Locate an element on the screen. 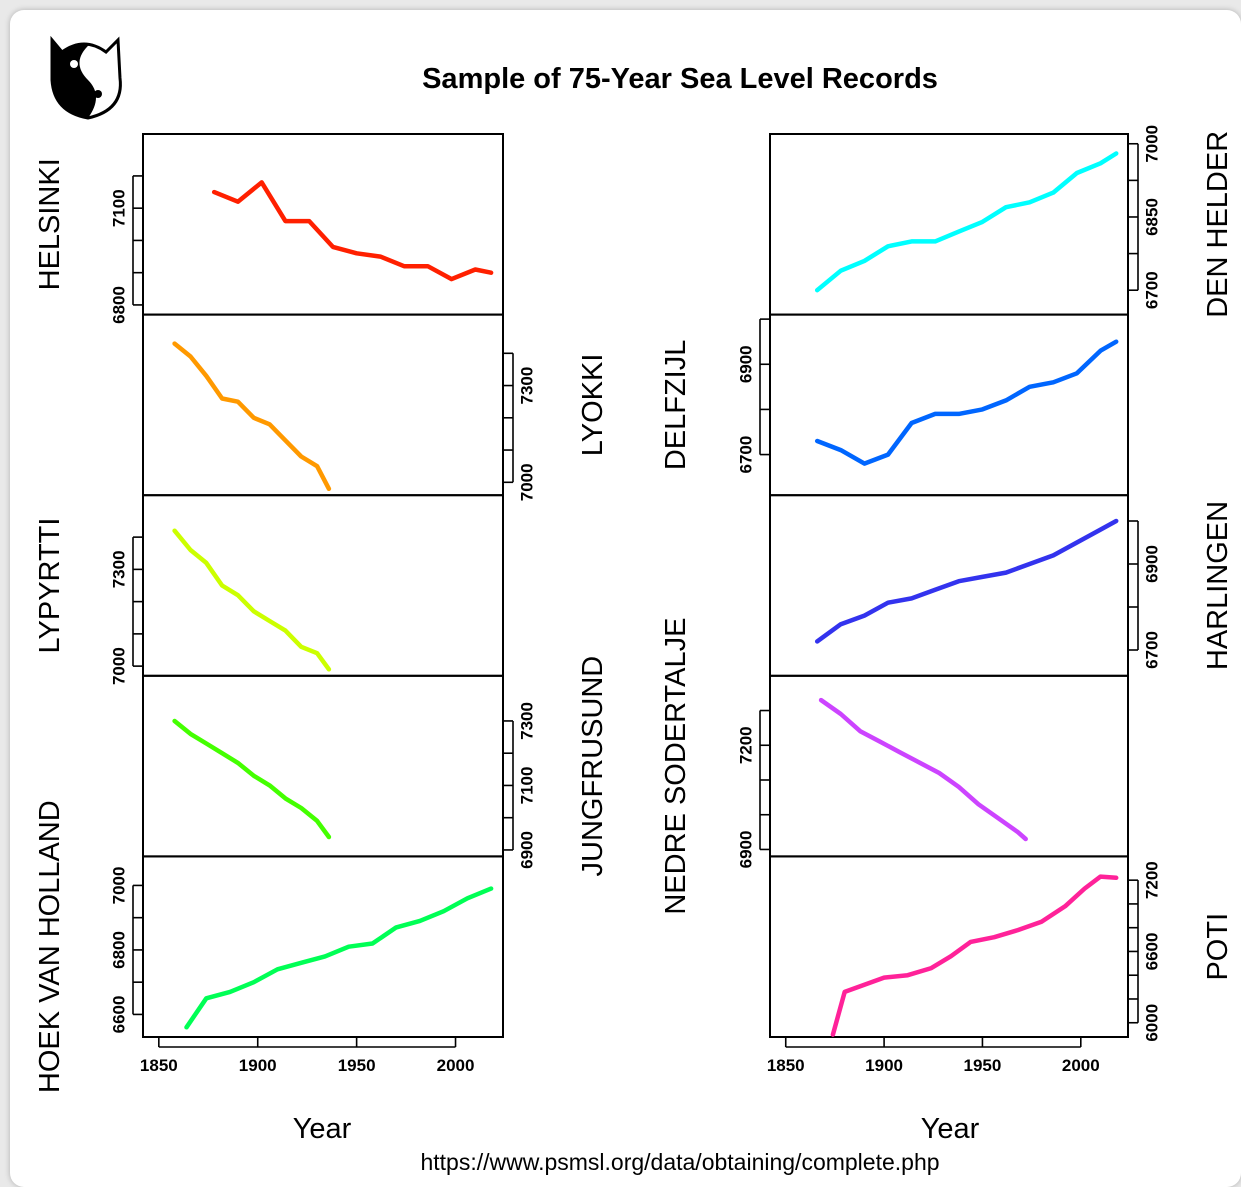  series-line-hoek-van-holland is located at coordinates (339, 958).